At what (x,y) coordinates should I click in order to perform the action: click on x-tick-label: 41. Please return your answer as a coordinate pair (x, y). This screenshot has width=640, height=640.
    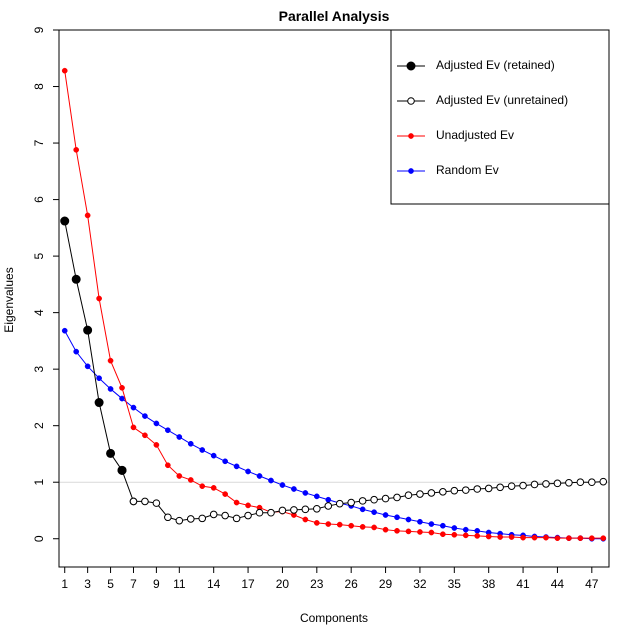
    Looking at the image, I should click on (523, 584).